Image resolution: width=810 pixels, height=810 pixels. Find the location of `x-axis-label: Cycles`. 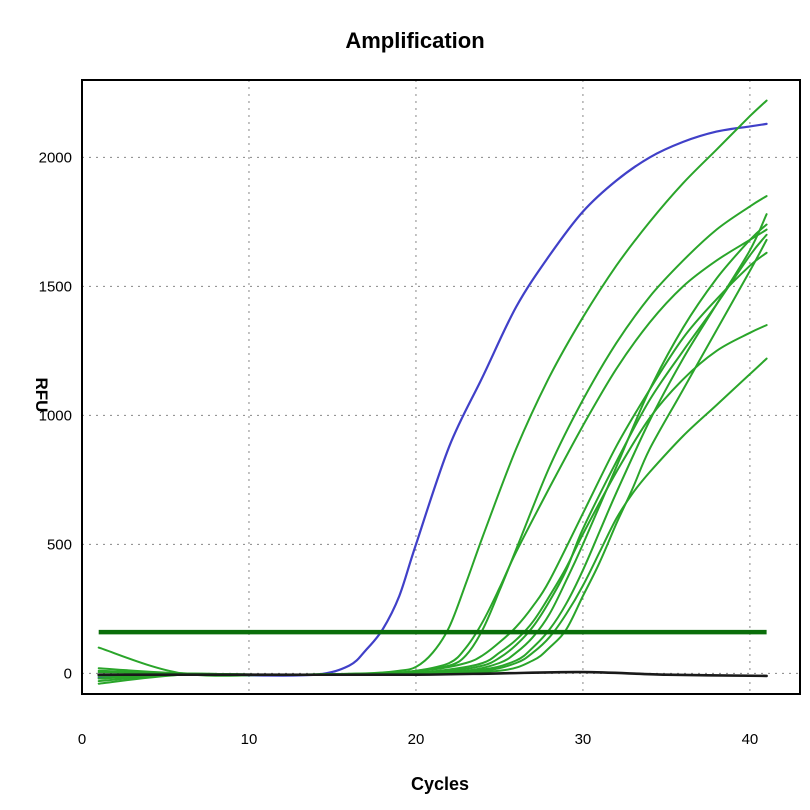

x-axis-label: Cycles is located at coordinates (440, 784).